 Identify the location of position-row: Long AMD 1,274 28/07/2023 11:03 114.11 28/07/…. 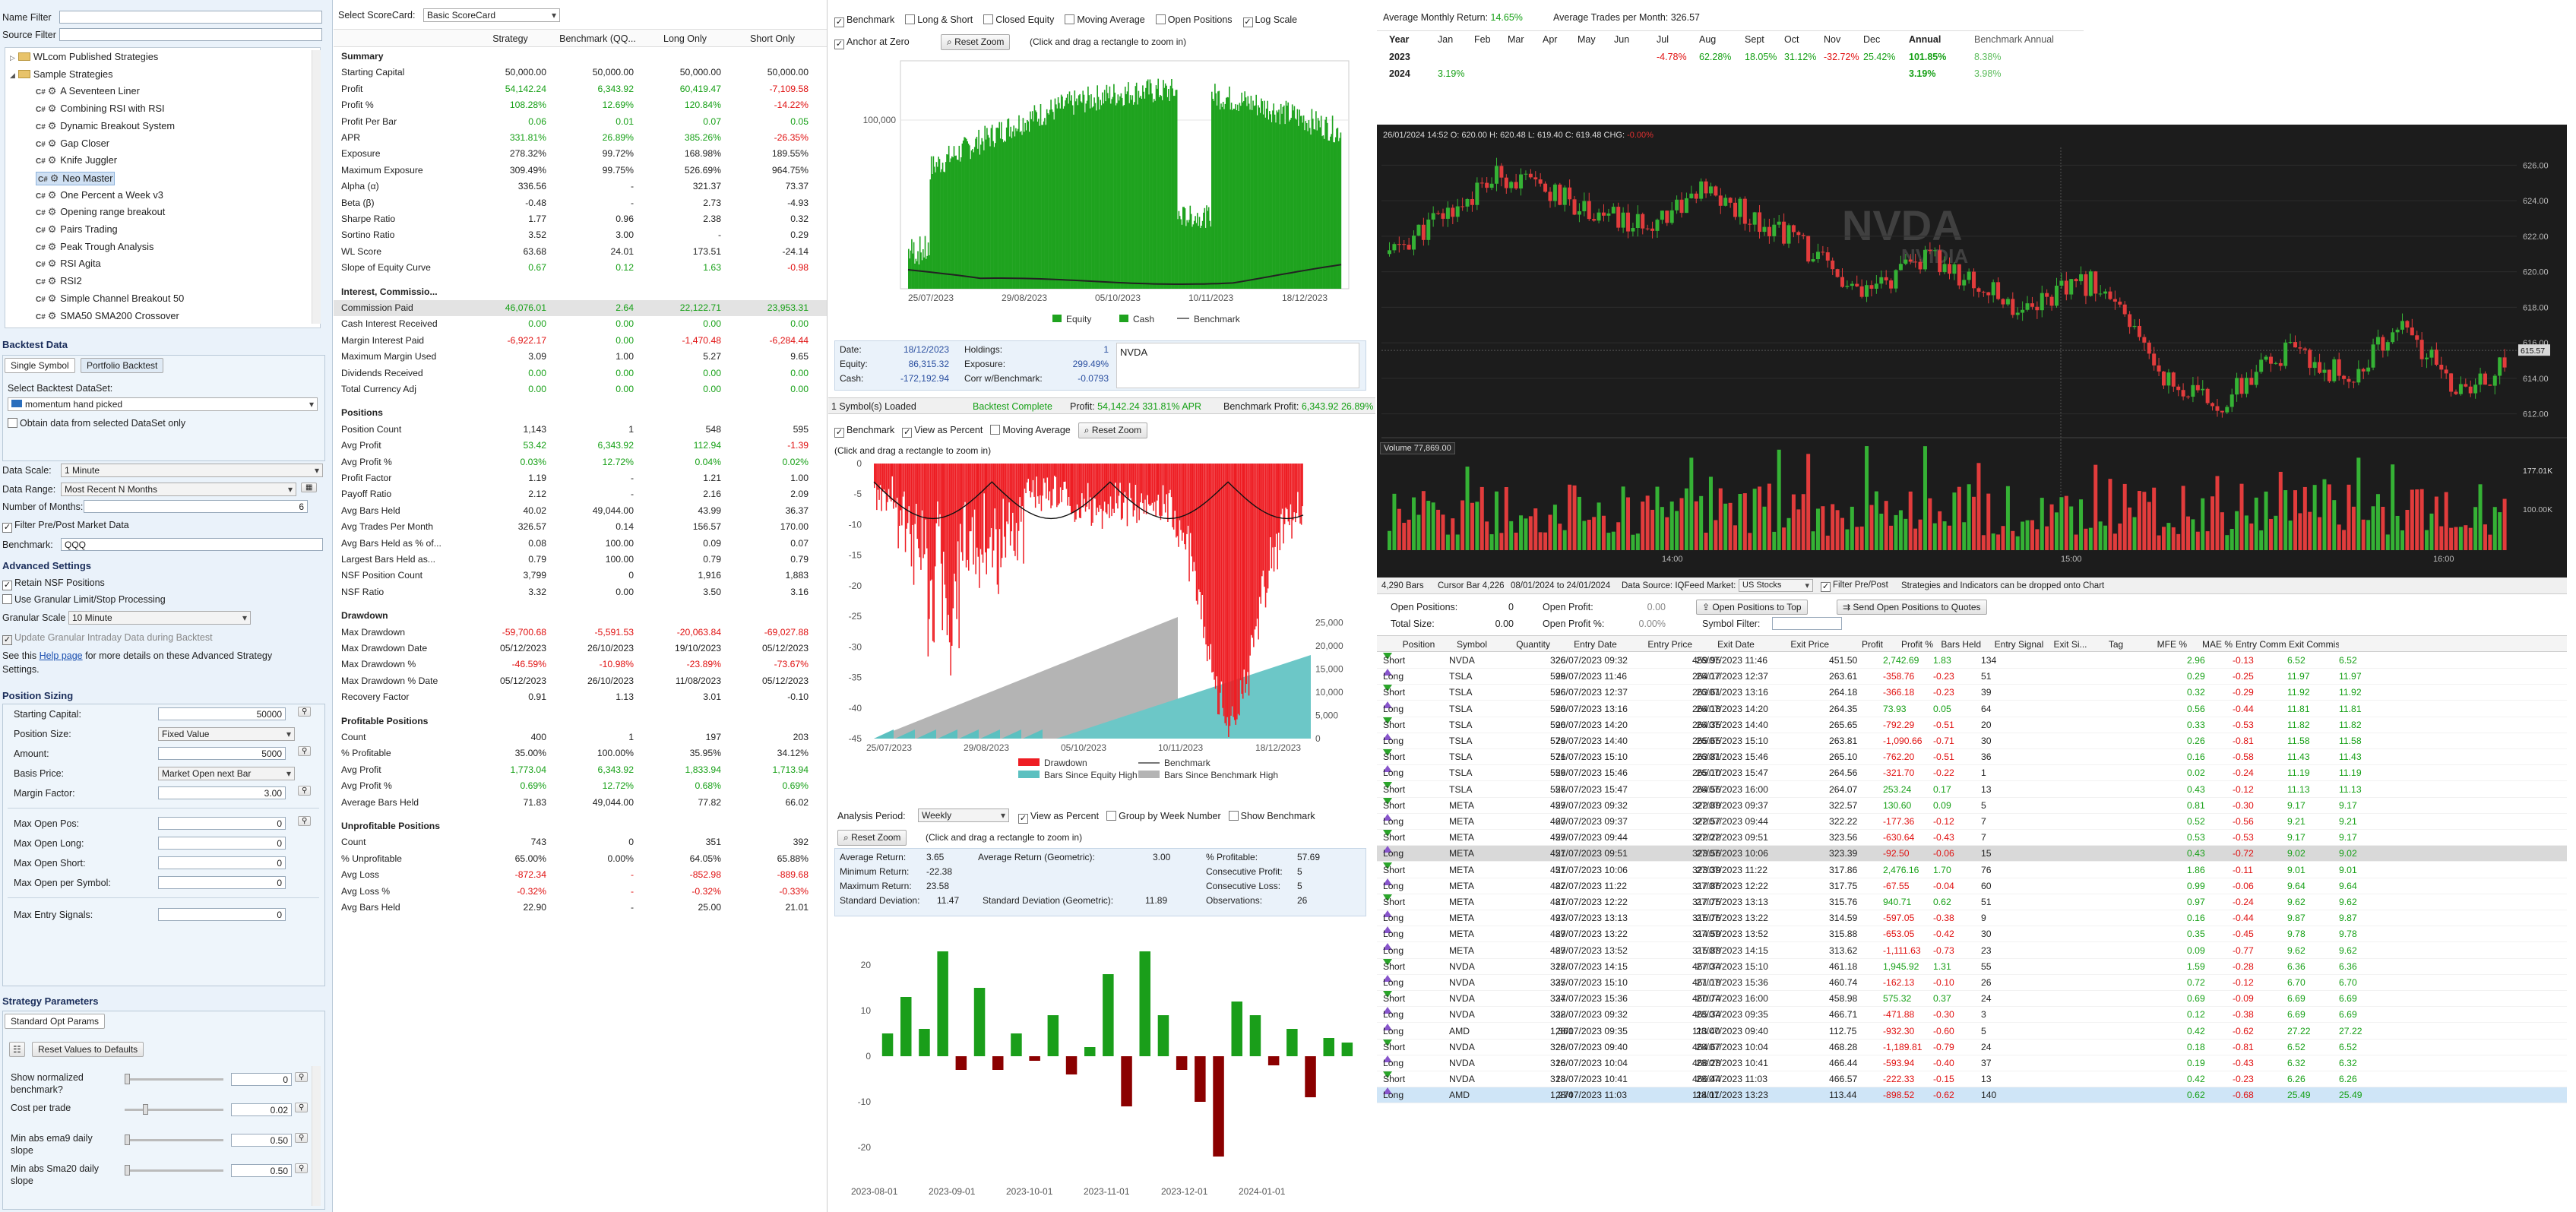
(1972, 1095).